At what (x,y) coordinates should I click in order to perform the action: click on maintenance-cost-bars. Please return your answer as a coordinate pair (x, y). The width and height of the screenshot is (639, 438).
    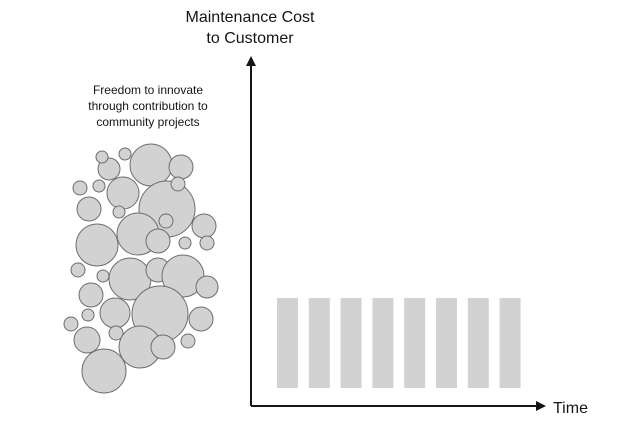
    Looking at the image, I should click on (399, 343).